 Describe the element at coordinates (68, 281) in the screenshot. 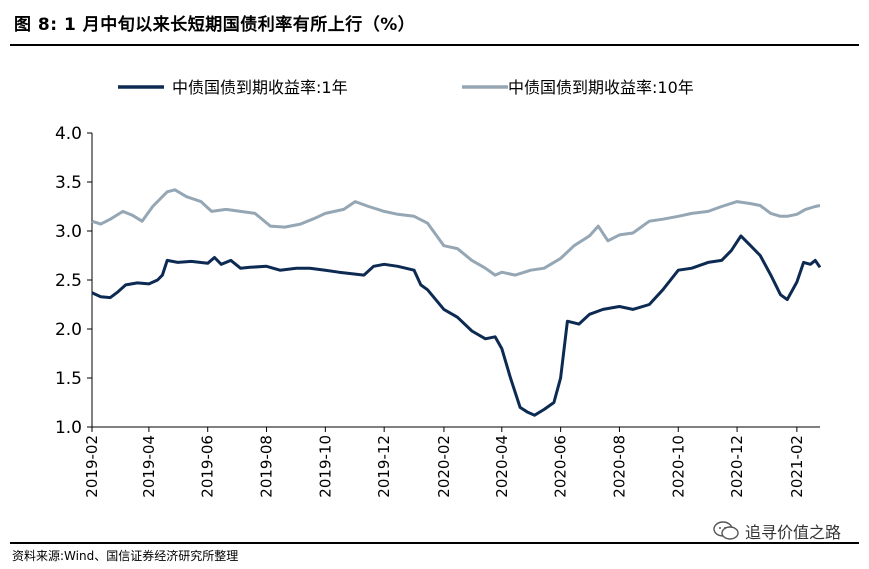

I see `y-tick-label: 2.5` at that location.